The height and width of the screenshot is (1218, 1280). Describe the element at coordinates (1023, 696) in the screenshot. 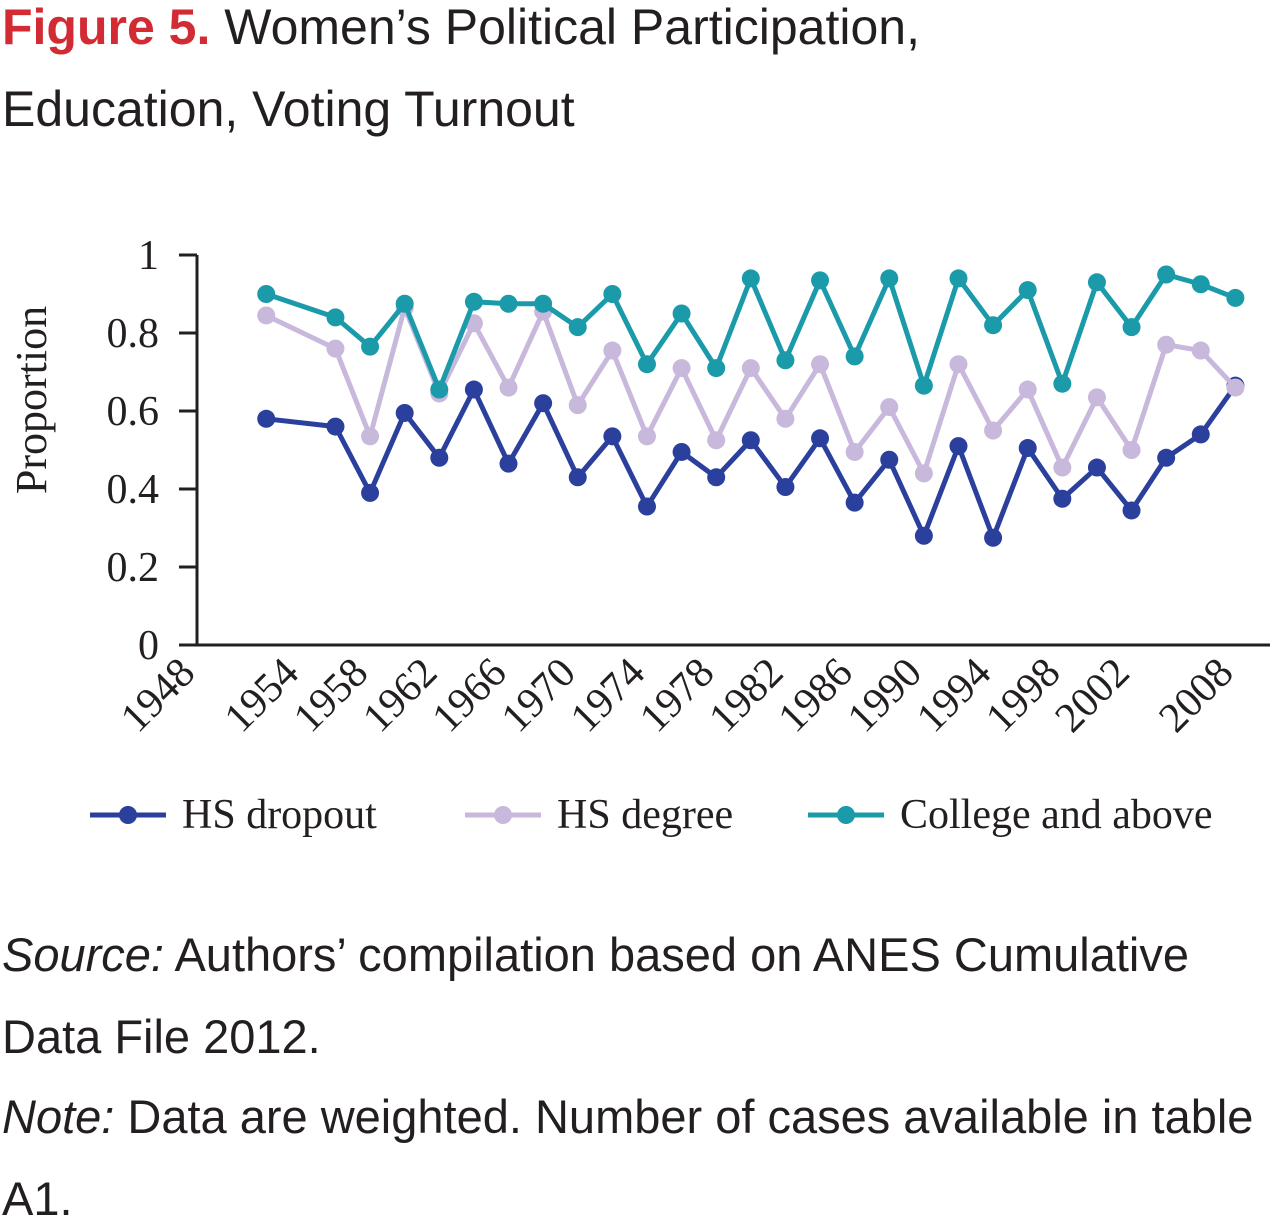

I see `x-tick-label: 1998` at that location.